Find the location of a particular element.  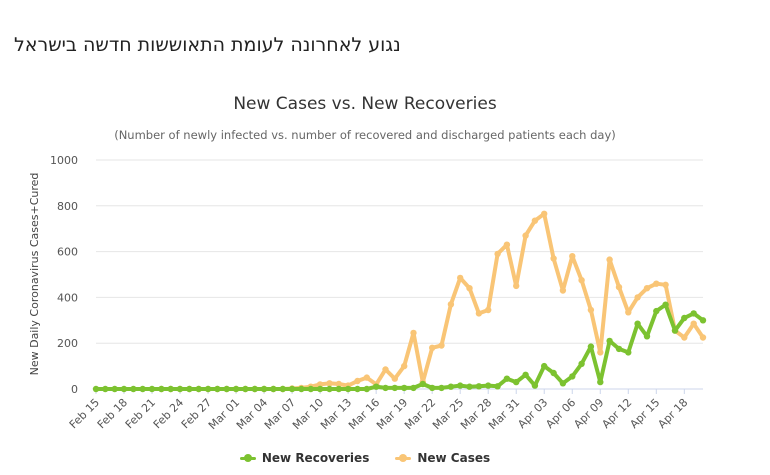

legend-item-cases: New Cases is located at coordinates (442, 458).